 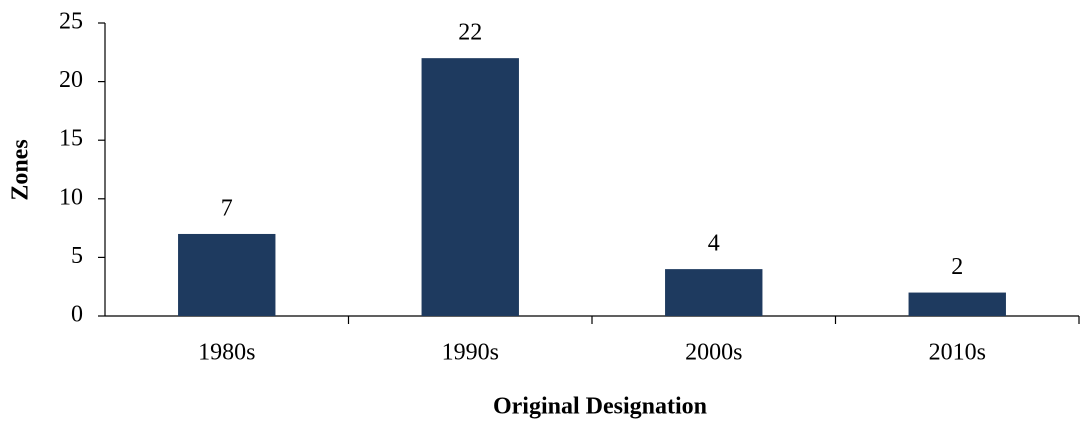 I want to click on data-label: 4, so click(x=714, y=244).